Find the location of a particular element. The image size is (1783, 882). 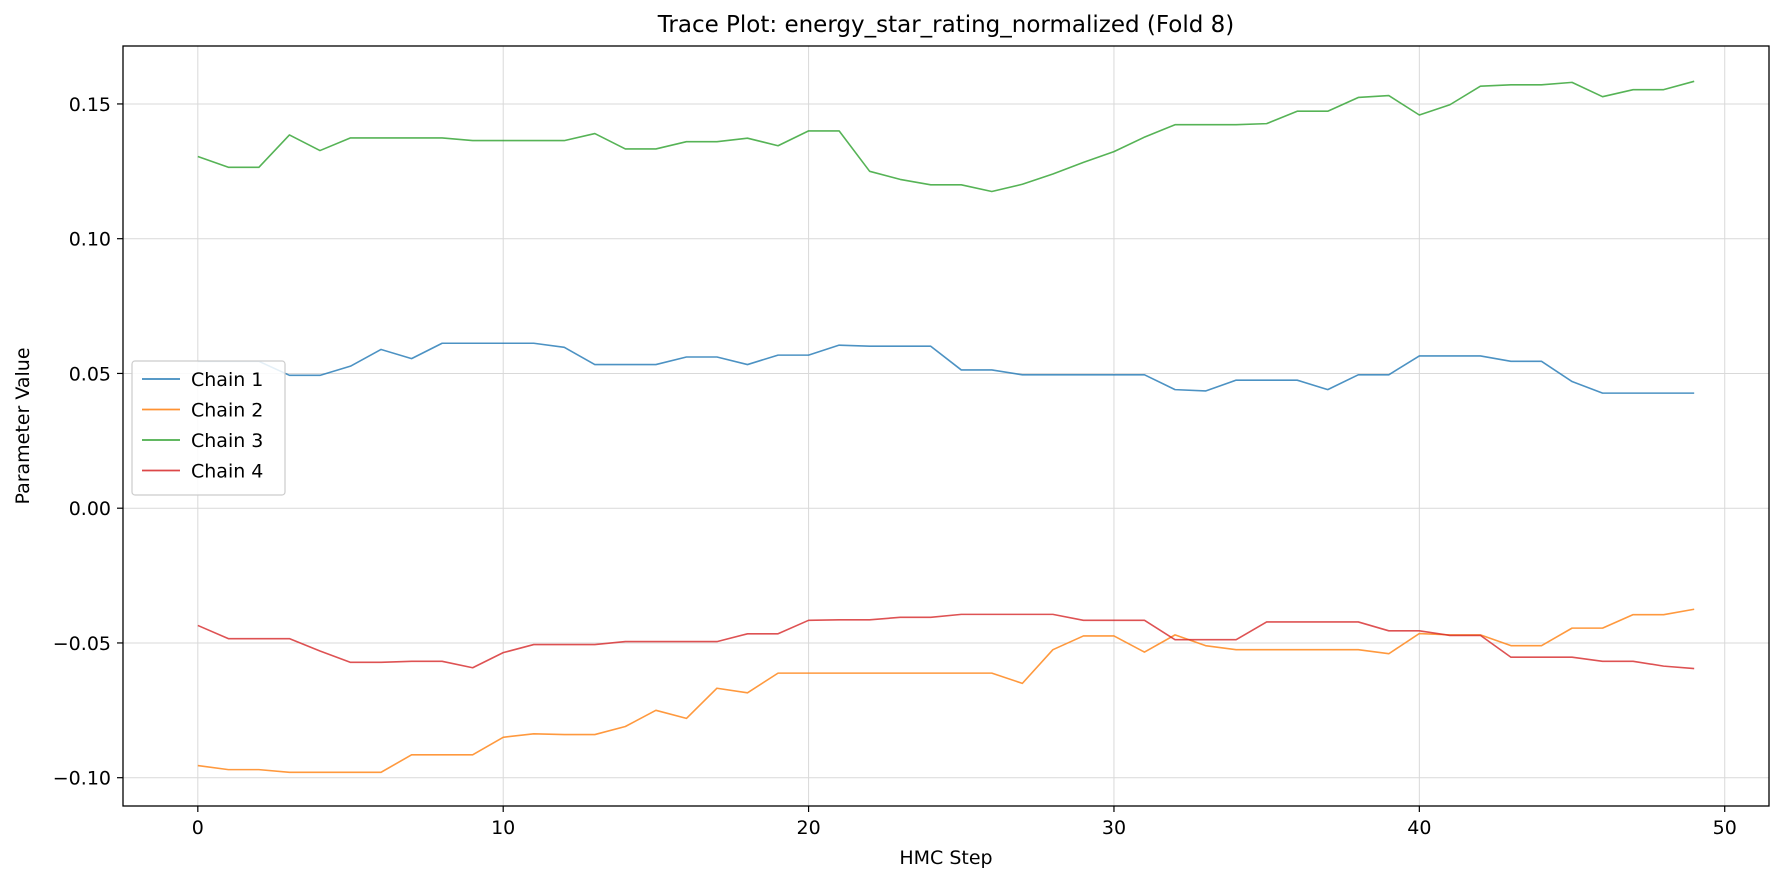

x-tick-label: 50 is located at coordinates (1725, 828).